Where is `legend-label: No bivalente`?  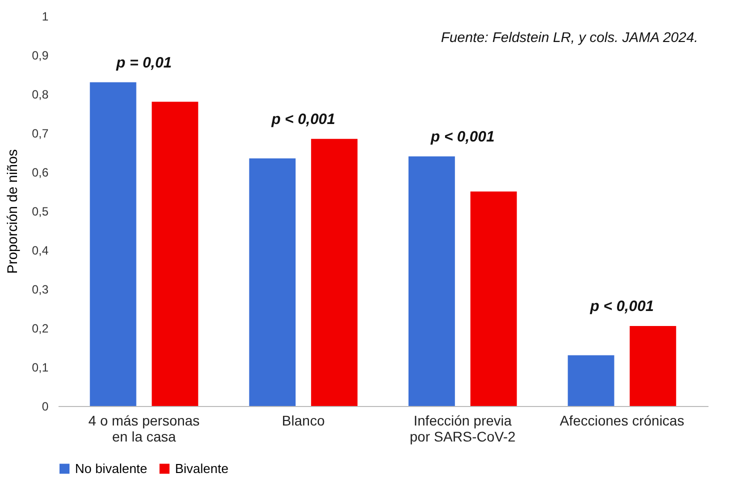 legend-label: No bivalente is located at coordinates (111, 468).